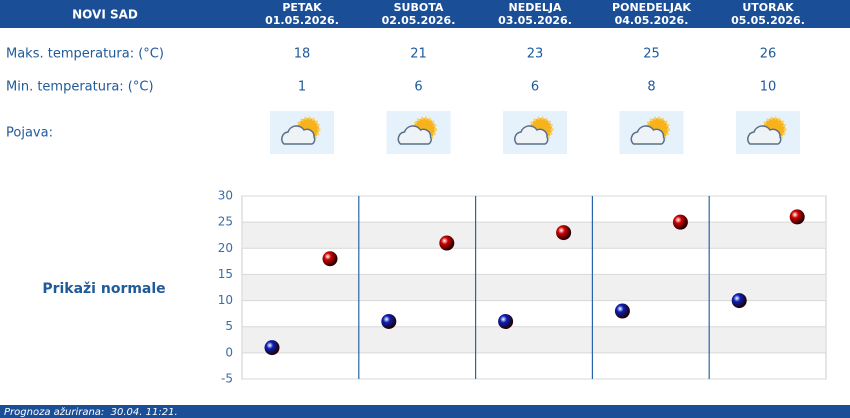 Image resolution: width=850 pixels, height=418 pixels. What do you see at coordinates (768, 20) in the screenshot?
I see `day-date: 05.05.2026.` at bounding box center [768, 20].